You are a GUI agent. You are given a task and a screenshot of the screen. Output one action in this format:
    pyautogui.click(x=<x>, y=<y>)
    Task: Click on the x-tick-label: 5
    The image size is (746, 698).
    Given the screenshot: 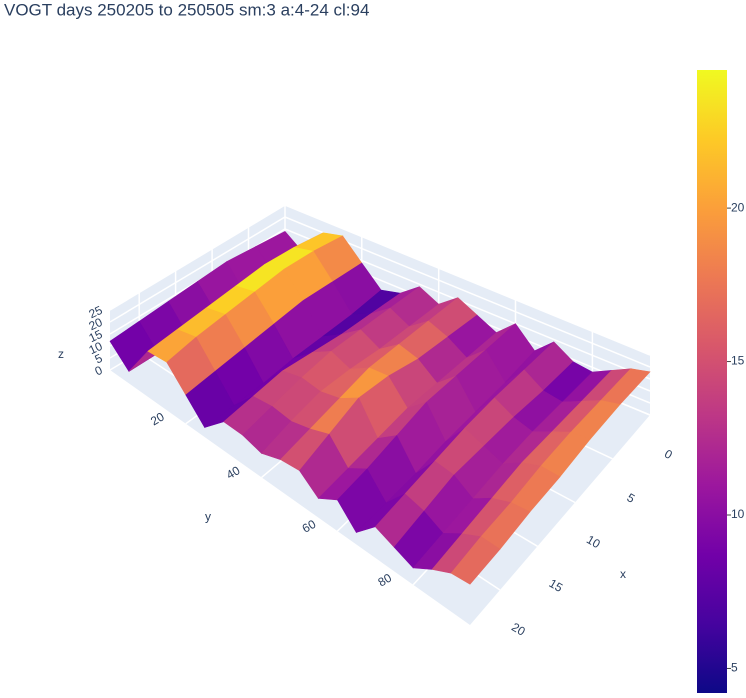 What is the action you would take?
    pyautogui.click(x=631, y=498)
    